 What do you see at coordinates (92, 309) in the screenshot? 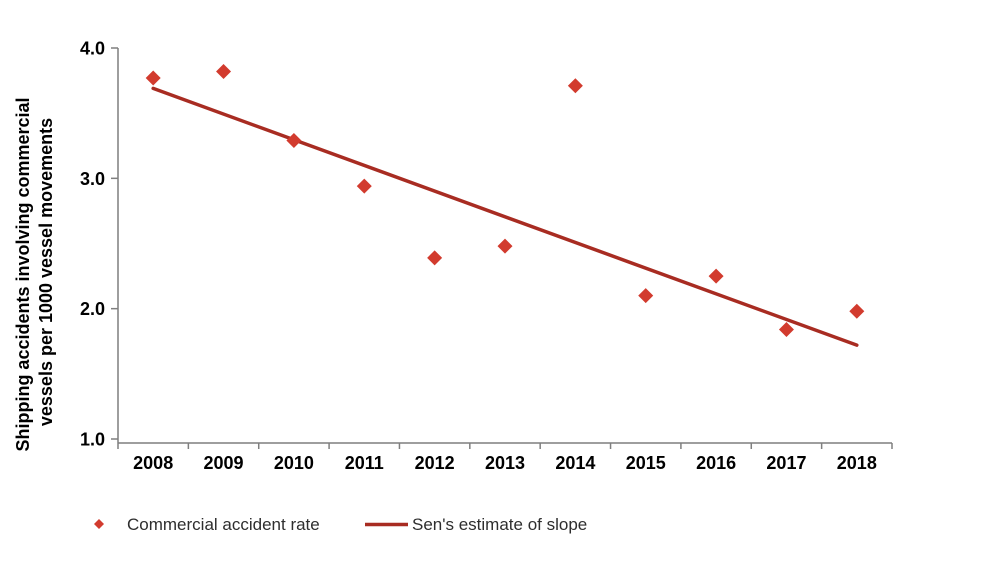
I see `y-tick-label: 2.0` at bounding box center [92, 309].